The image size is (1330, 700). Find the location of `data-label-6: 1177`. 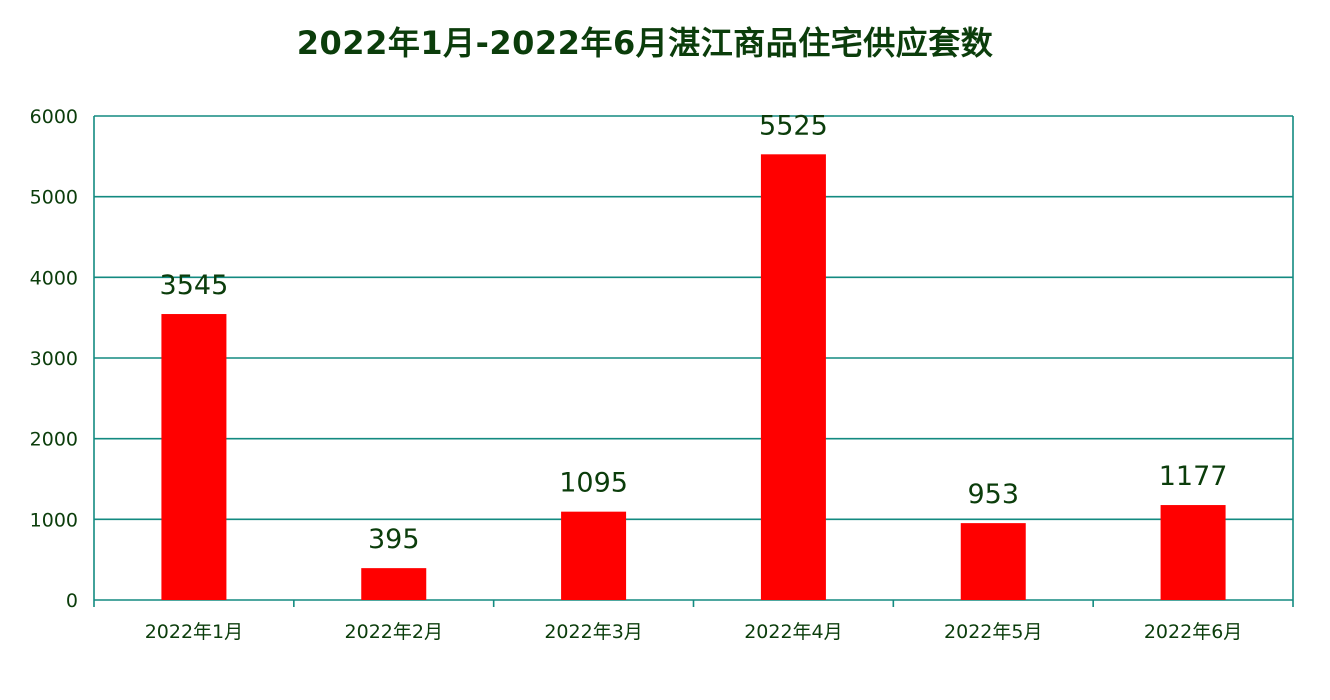

data-label-6: 1177 is located at coordinates (1193, 476).